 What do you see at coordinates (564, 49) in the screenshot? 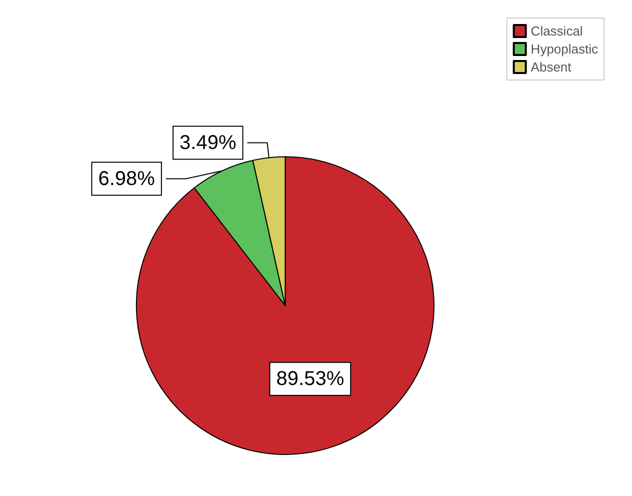
I see `legend-label: Hypoplastic` at bounding box center [564, 49].